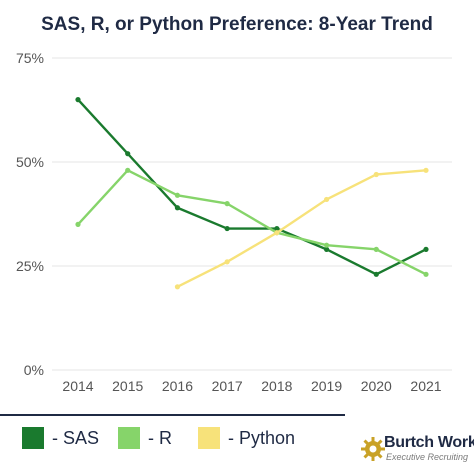  Describe the element at coordinates (425, 386) in the screenshot. I see `x-tick-label: 2021` at that location.